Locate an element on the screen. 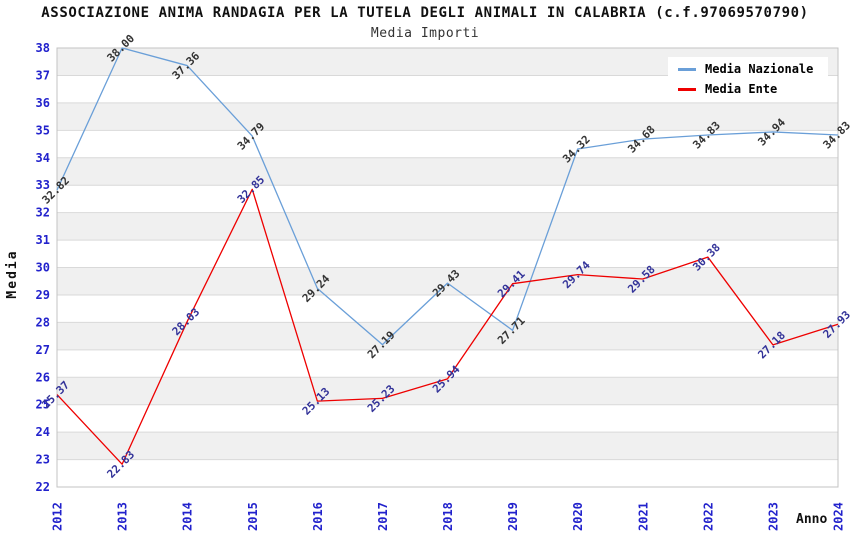 Image resolution: width=850 pixels, height=550 pixels. y-axis-title: Media is located at coordinates (12, 274).